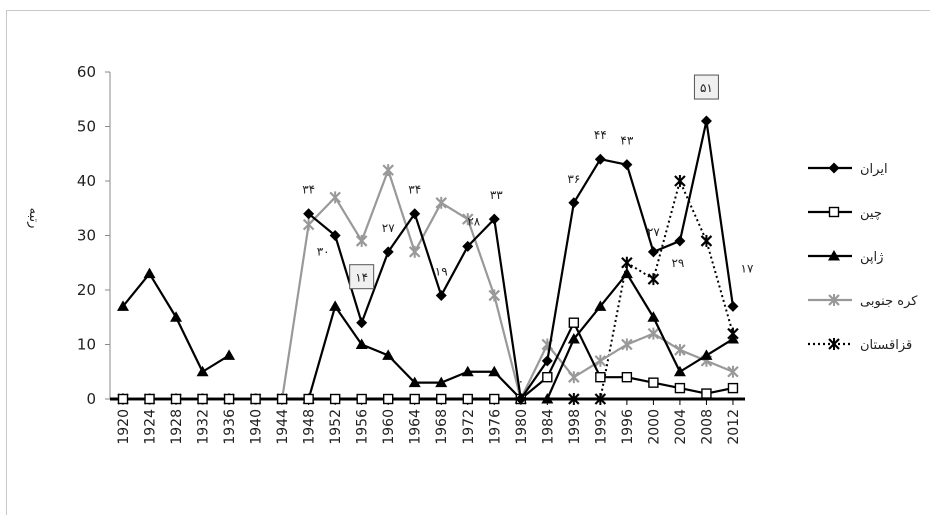 The height and width of the screenshot is (515, 931). I want to click on x-tick-label: 1920, so click(124, 427).